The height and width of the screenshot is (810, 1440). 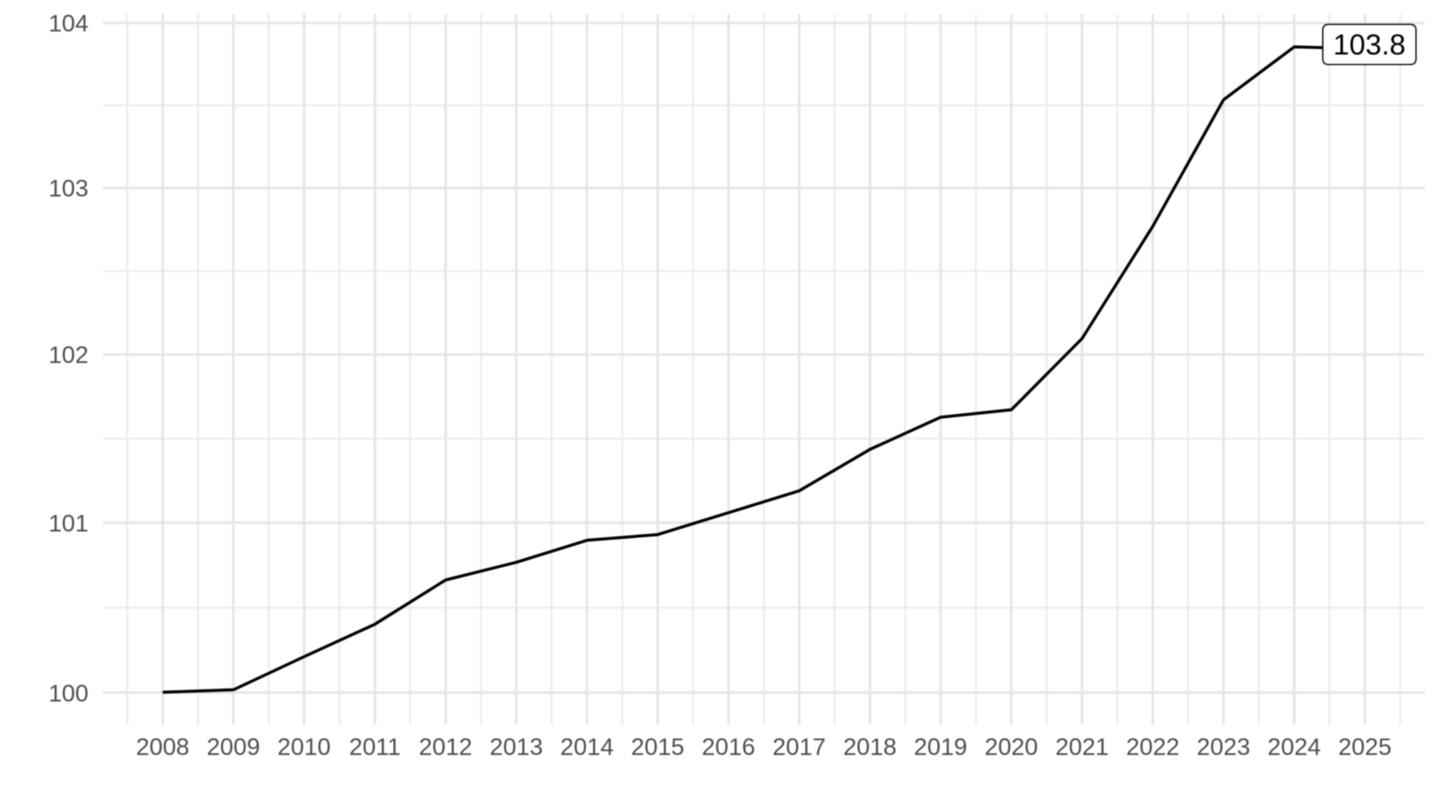 I want to click on svg-text: 2012, so click(x=445, y=747).